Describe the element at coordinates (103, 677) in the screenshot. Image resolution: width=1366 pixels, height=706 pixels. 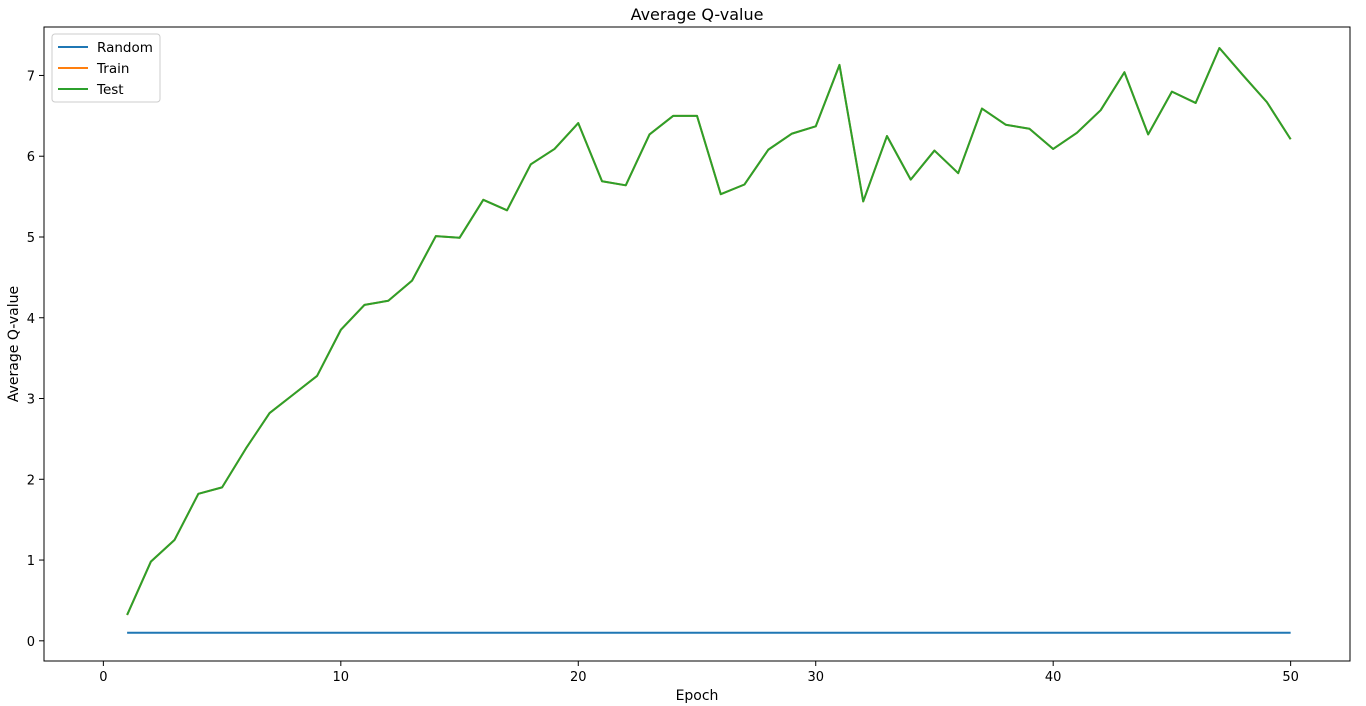
I see `x-tick-label: 0` at that location.